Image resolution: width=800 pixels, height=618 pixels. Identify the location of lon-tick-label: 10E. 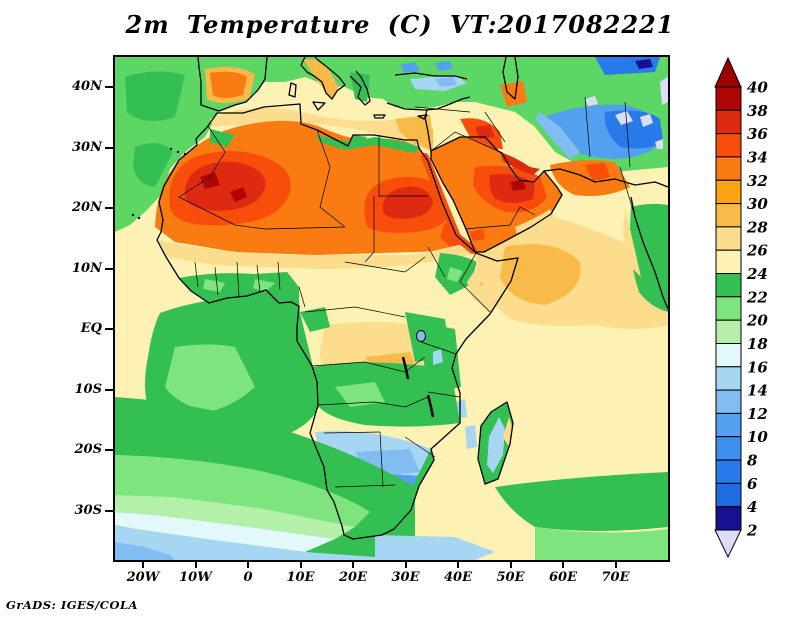
(300, 577).